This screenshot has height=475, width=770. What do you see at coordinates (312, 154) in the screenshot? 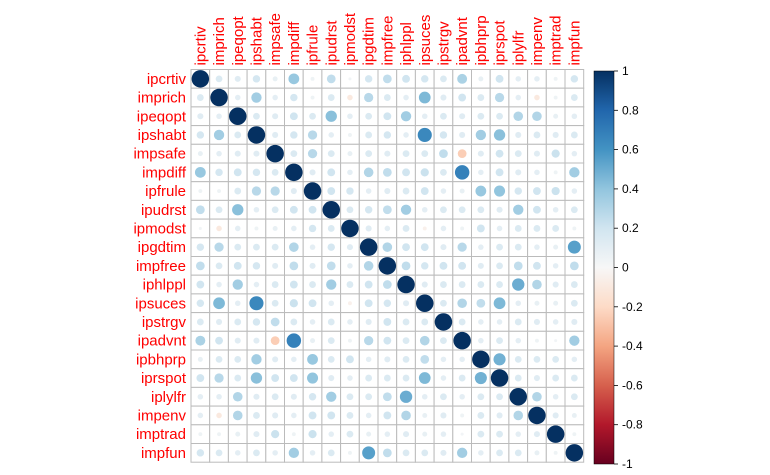
I see `corr-circle-impsafe-ipfrule` at bounding box center [312, 154].